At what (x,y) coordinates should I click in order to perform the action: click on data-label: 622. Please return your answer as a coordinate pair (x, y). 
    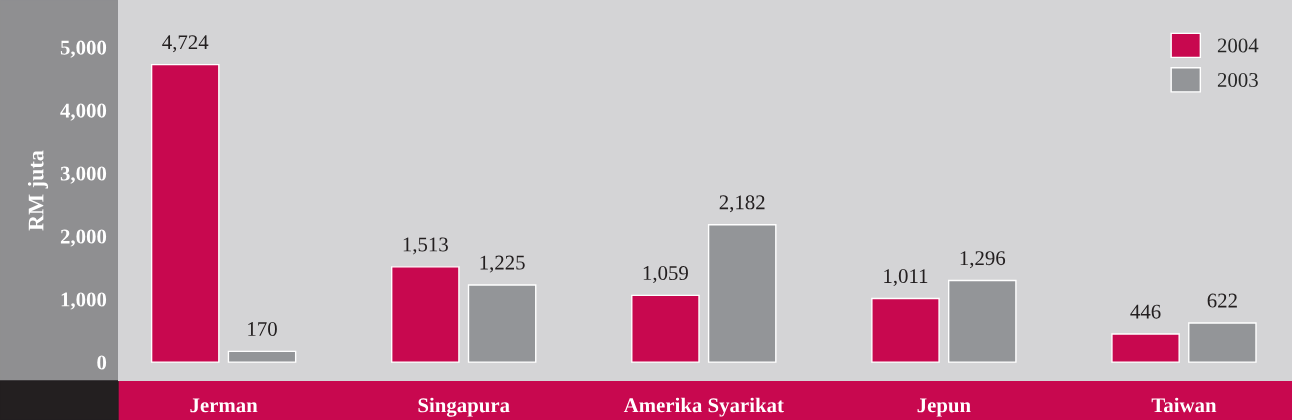
    Looking at the image, I should click on (1222, 300).